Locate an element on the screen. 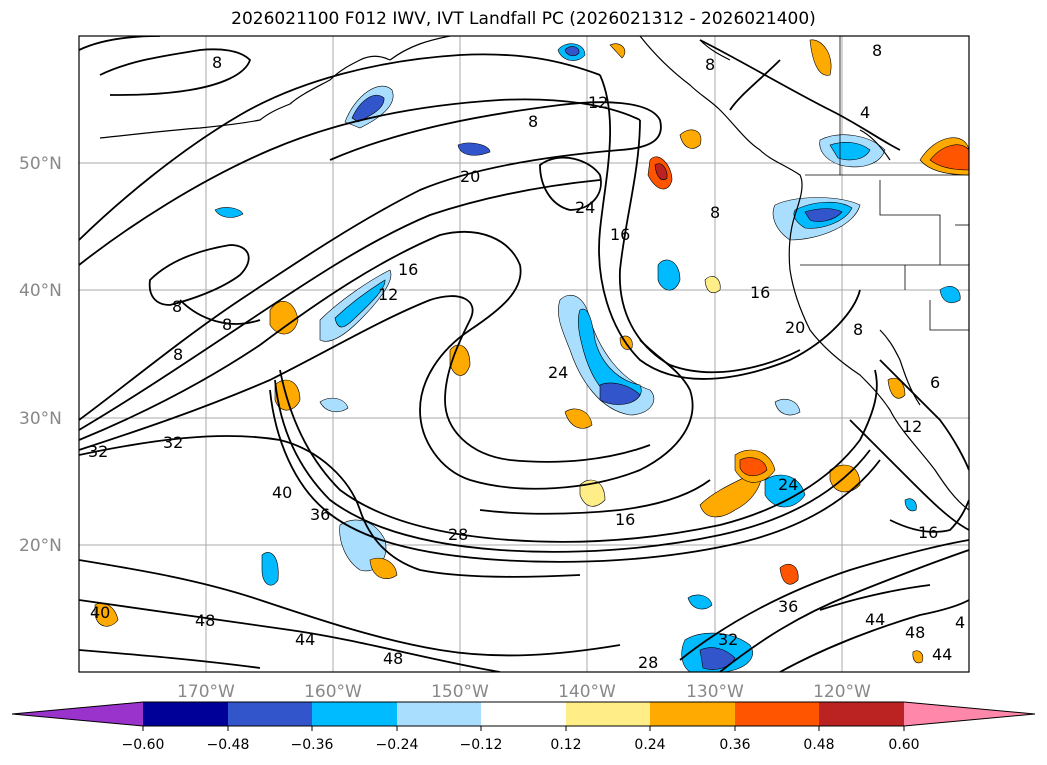 This screenshot has height=765, width=1047. lat-label: 30°N is located at coordinates (40, 419).